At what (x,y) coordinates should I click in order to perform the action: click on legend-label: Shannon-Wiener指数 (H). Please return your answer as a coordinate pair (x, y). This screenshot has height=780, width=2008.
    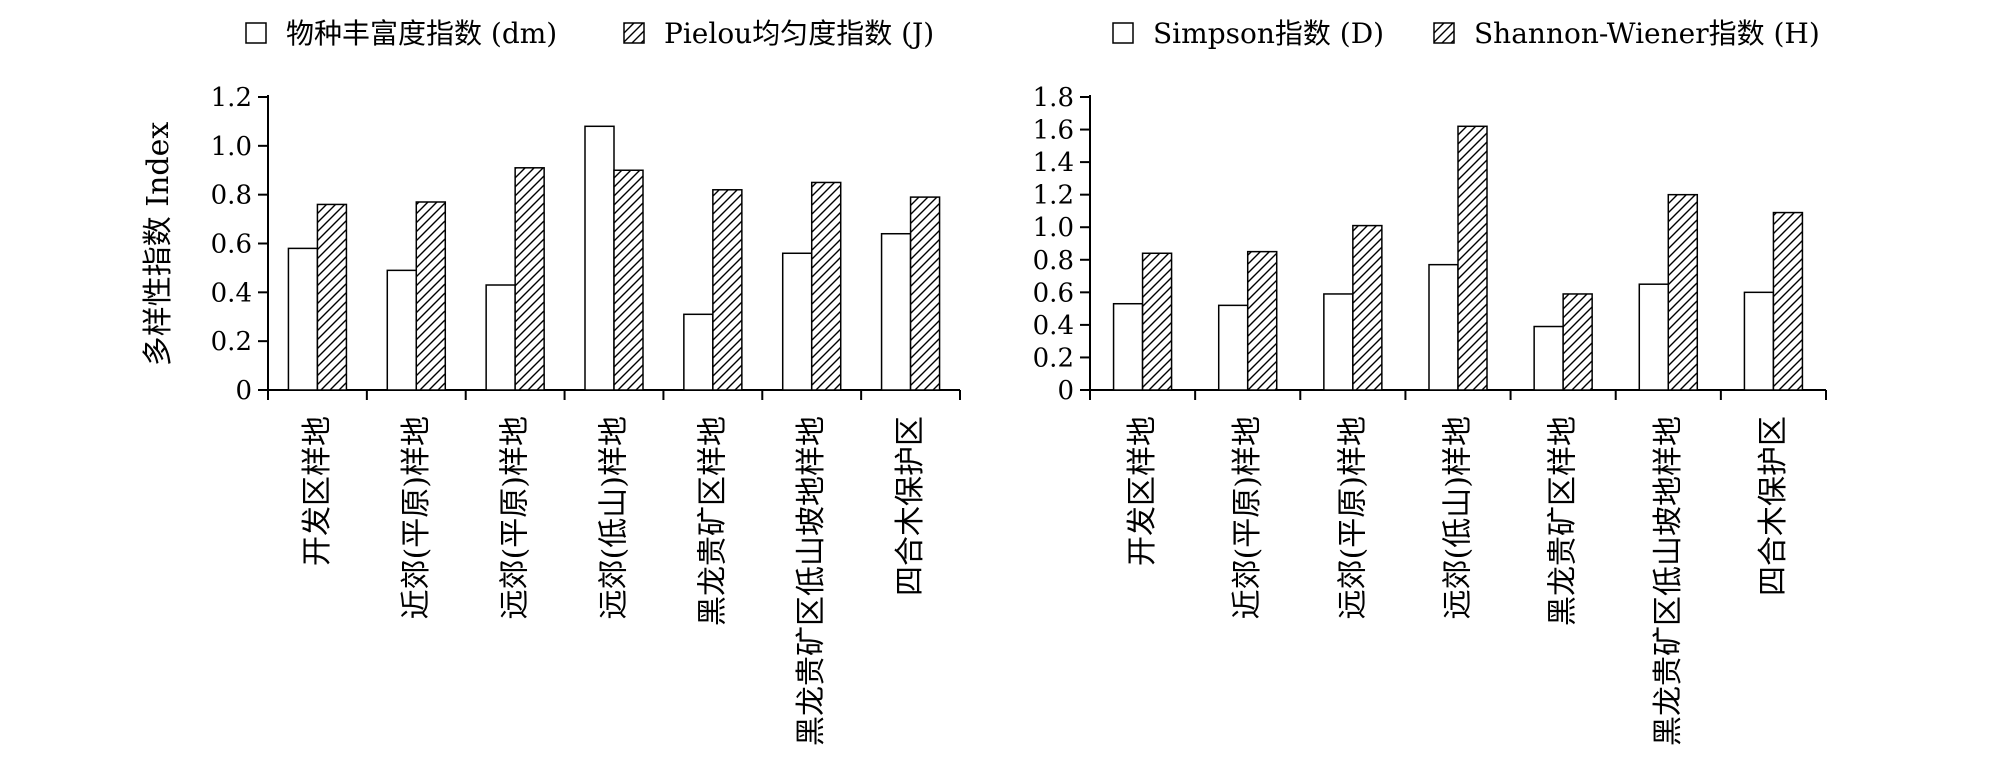
    Looking at the image, I should click on (1647, 33).